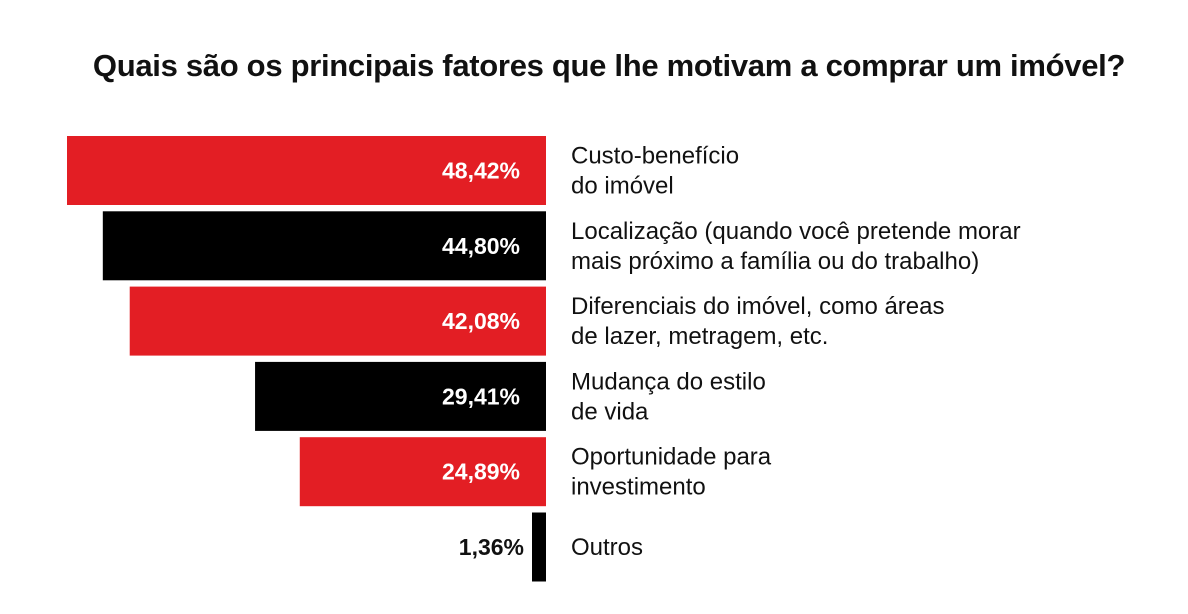  I want to click on bar-value-label-3: 29,41%, so click(481, 396).